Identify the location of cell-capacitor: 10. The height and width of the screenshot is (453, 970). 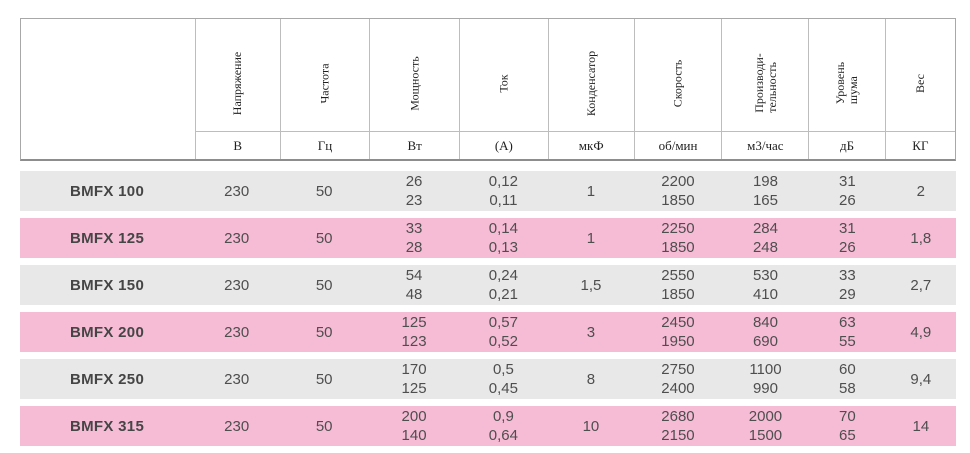
(591, 426).